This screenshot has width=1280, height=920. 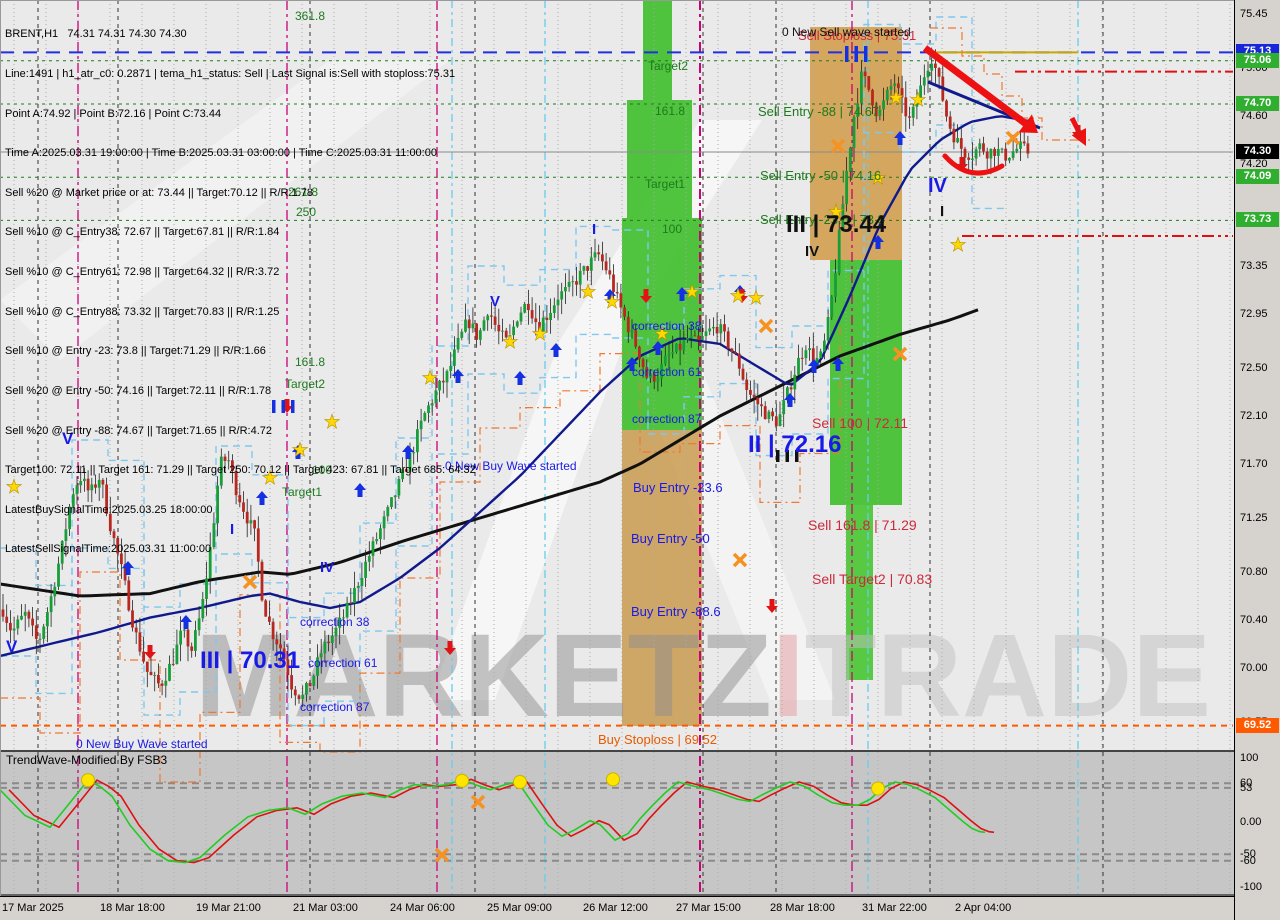 I want to click on time-axis-label: 24 Mar 06:00, so click(x=422, y=908).